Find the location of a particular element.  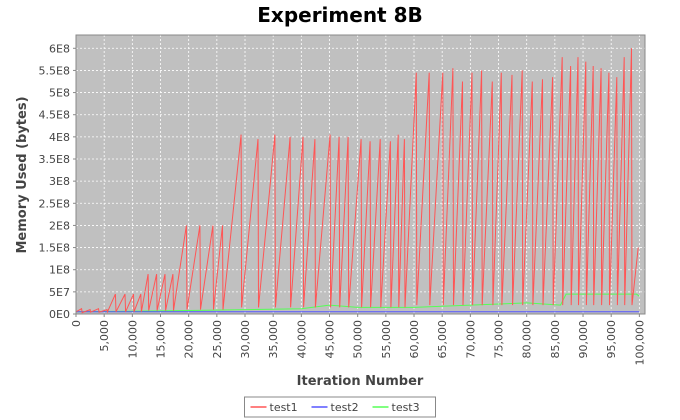

legend-label: test1 is located at coordinates (284, 407).